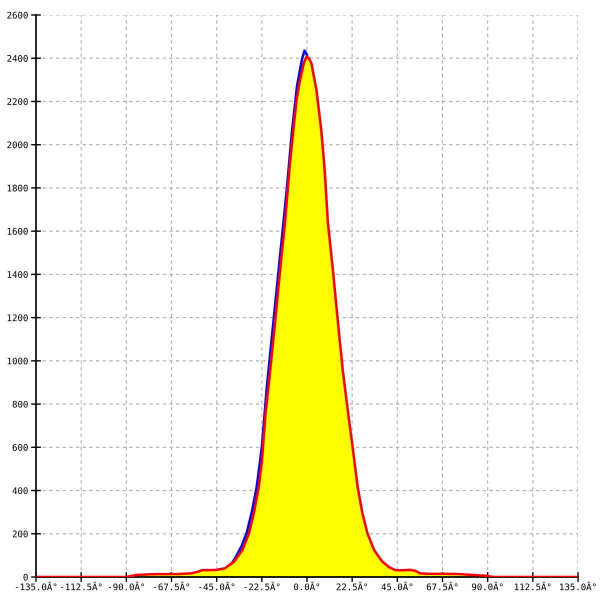  Describe the element at coordinates (18, 274) in the screenshot. I see `y-tick-label: 1400` at that location.